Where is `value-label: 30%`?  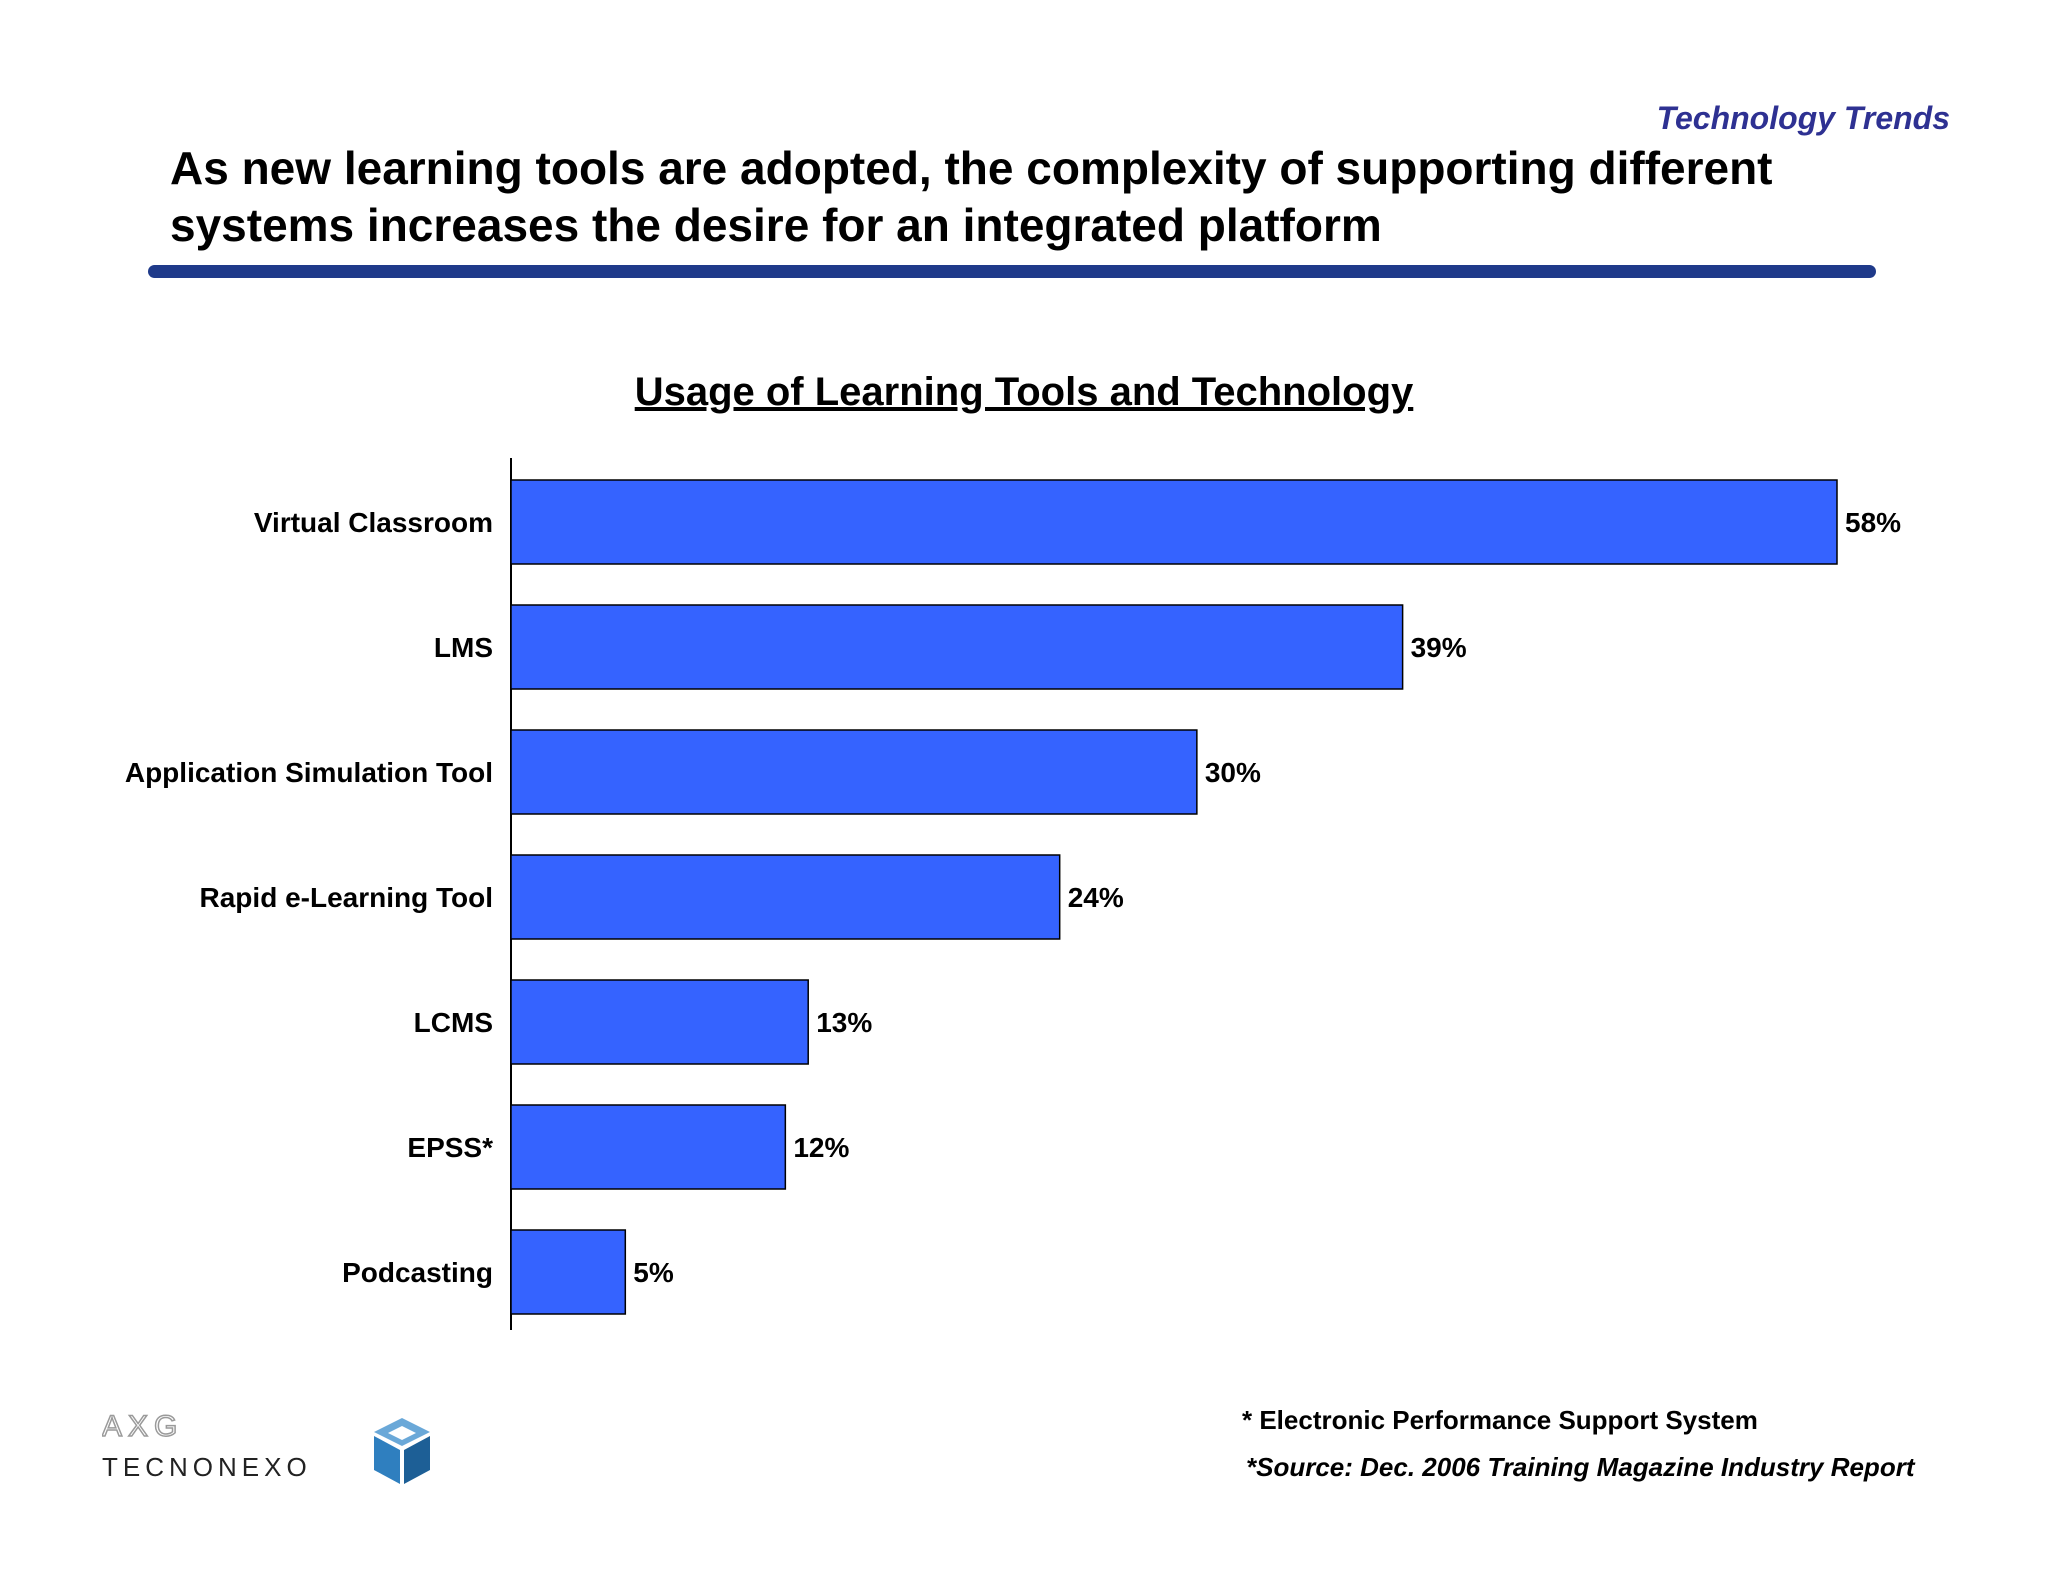 value-label: 30% is located at coordinates (1233, 772).